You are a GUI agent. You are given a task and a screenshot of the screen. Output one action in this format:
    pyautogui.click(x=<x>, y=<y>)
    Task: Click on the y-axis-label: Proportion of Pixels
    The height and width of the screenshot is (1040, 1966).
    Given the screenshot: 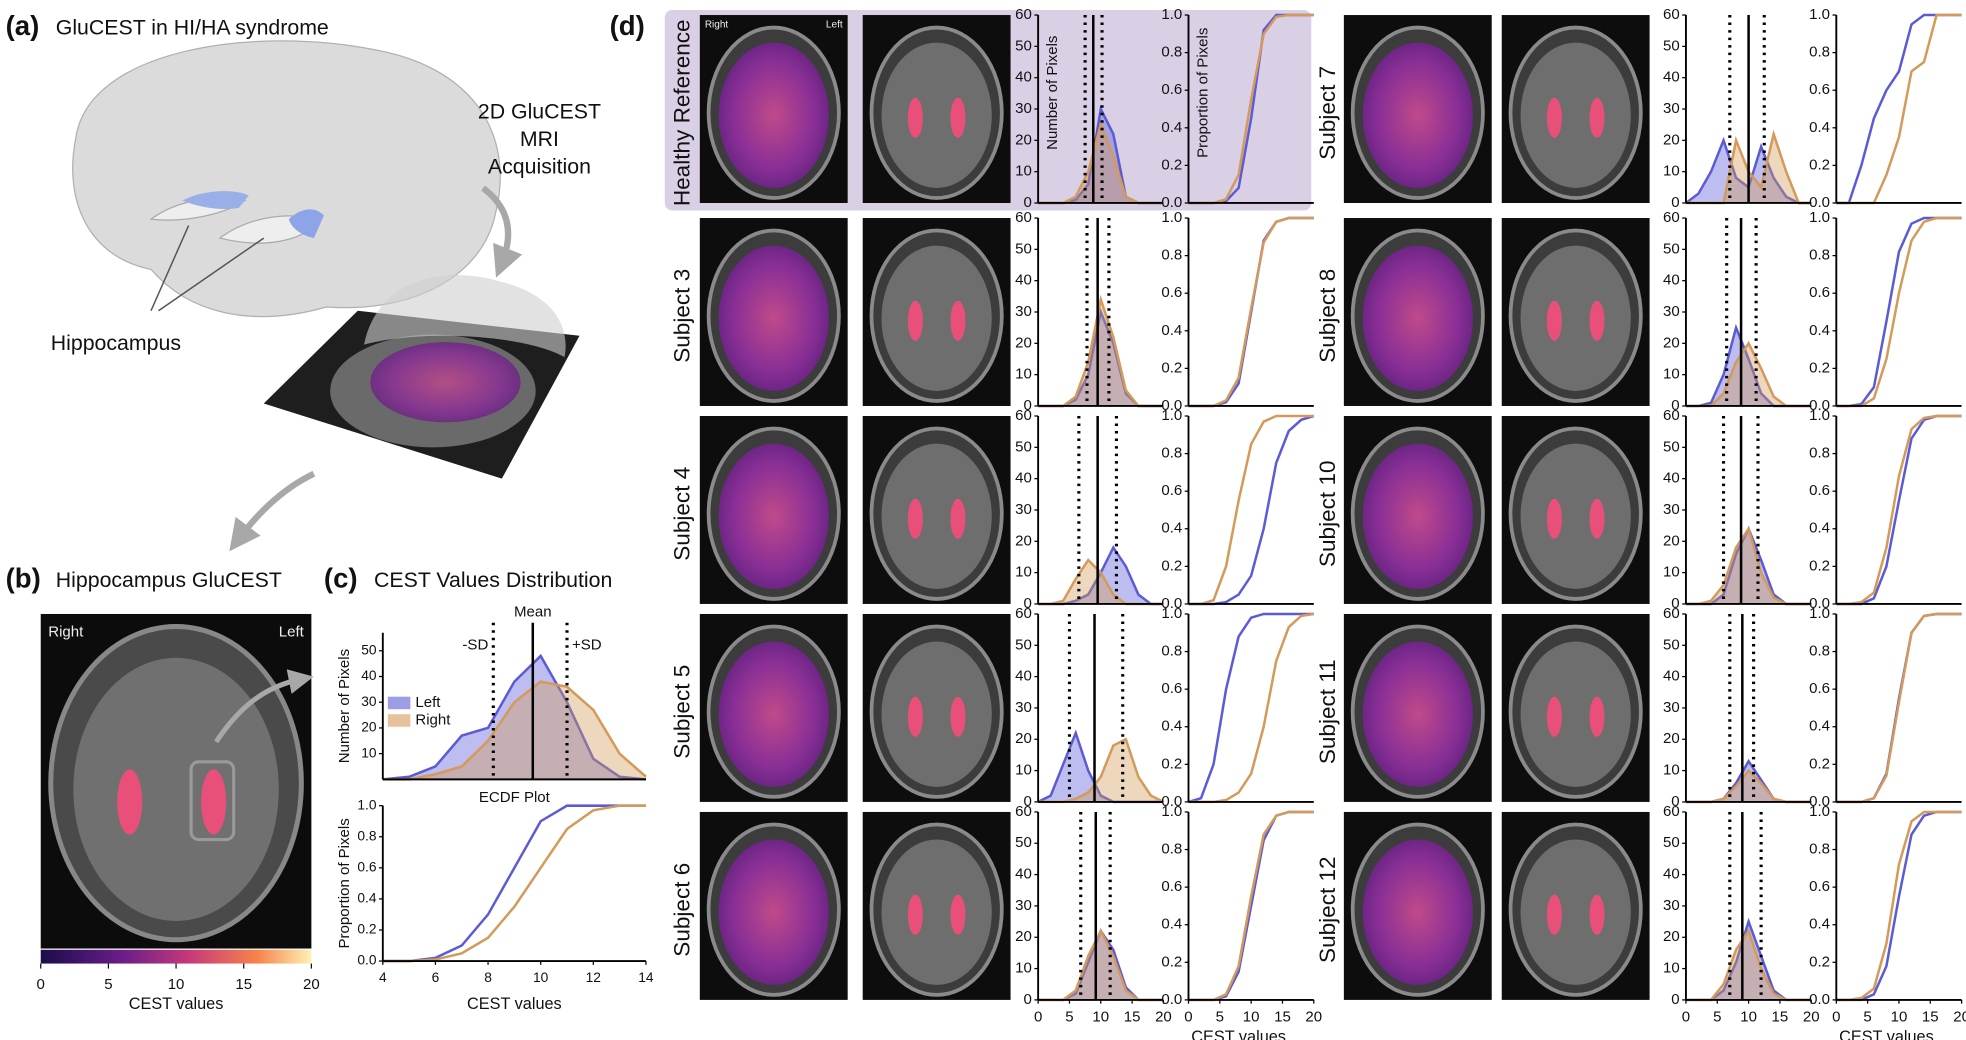 What is the action you would take?
    pyautogui.click(x=344, y=883)
    